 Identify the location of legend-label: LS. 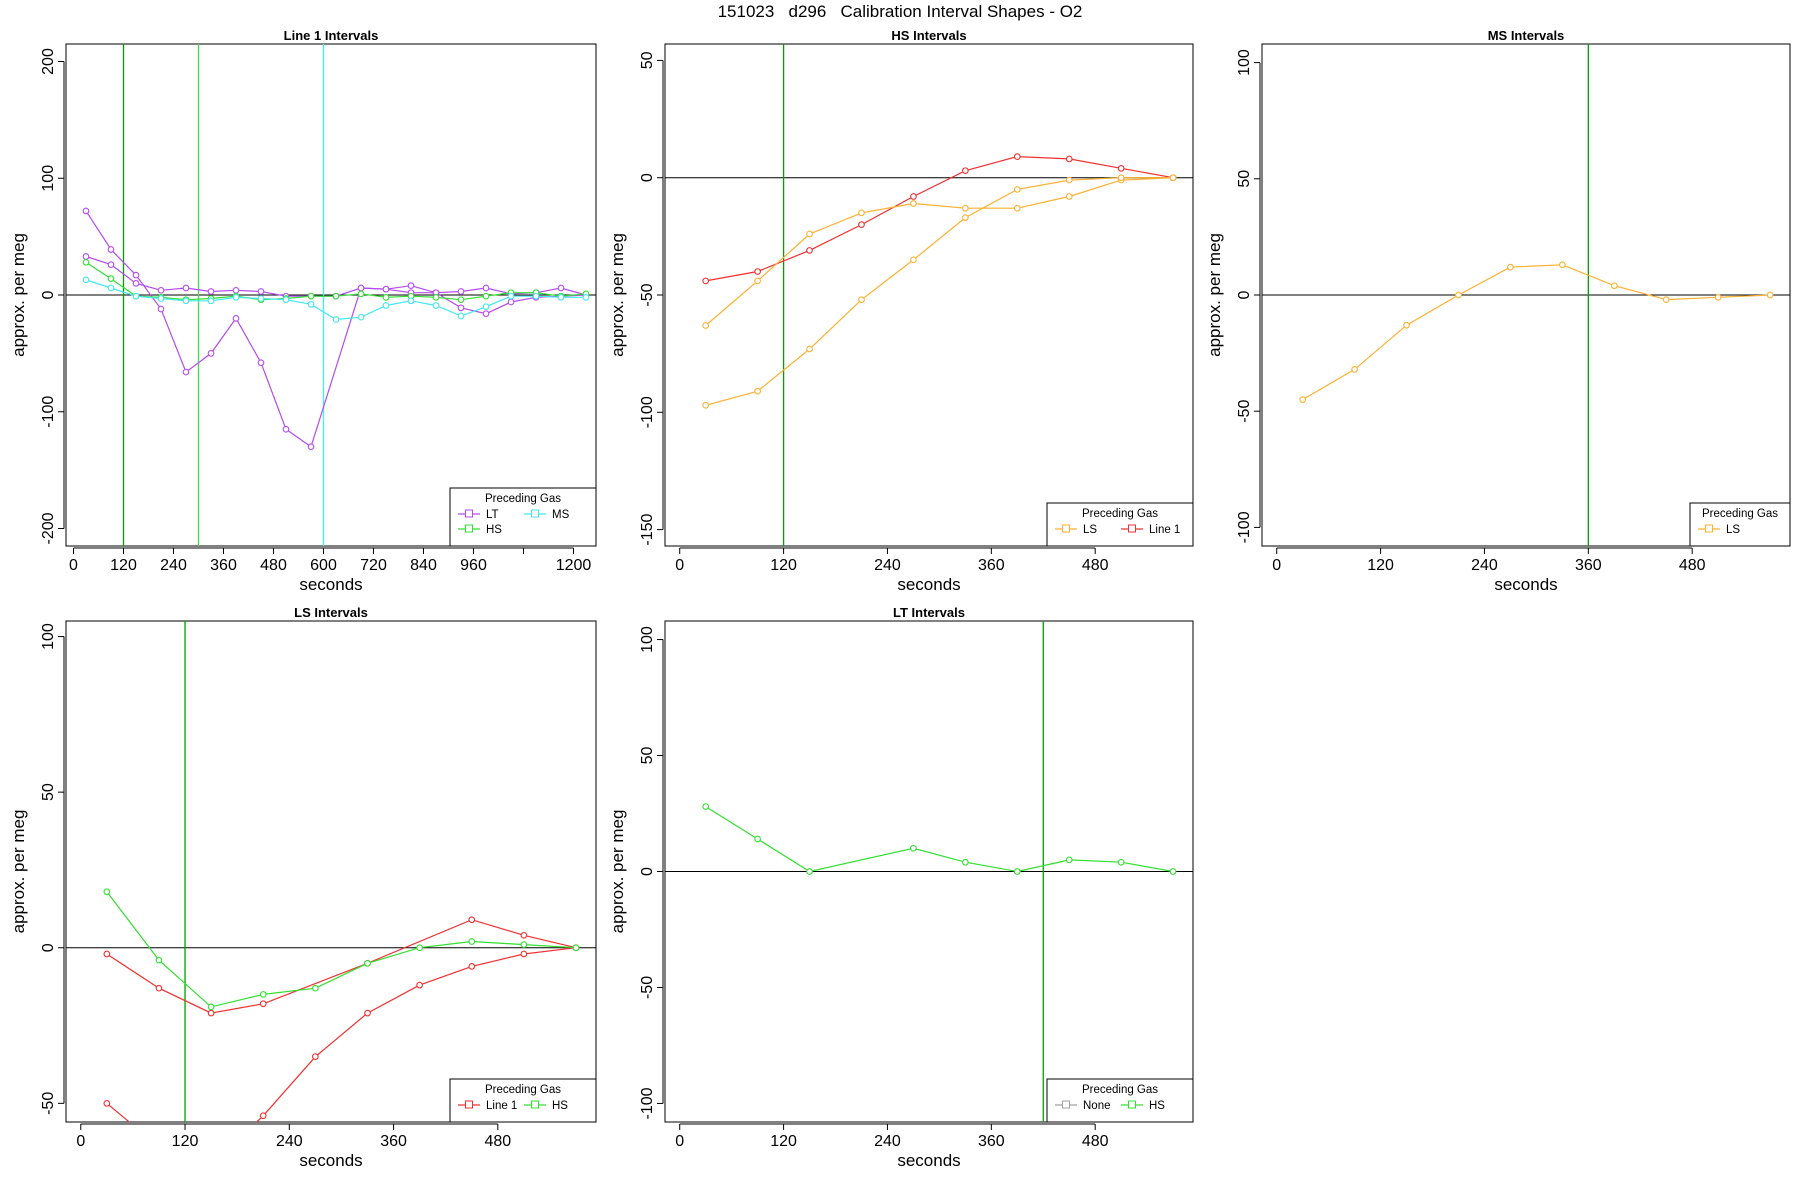
(1733, 530).